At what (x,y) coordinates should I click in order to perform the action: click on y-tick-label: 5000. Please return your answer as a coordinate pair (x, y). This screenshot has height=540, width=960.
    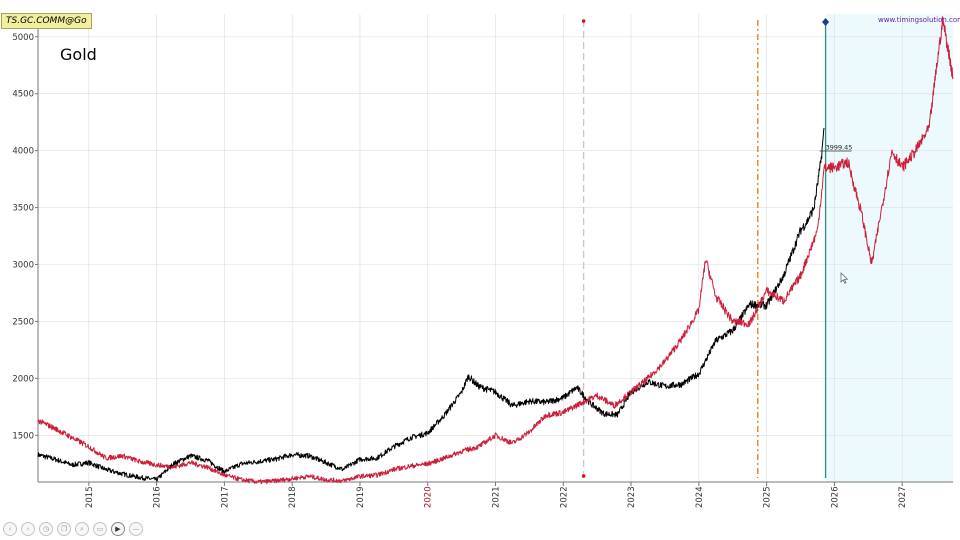
    Looking at the image, I should click on (23, 38).